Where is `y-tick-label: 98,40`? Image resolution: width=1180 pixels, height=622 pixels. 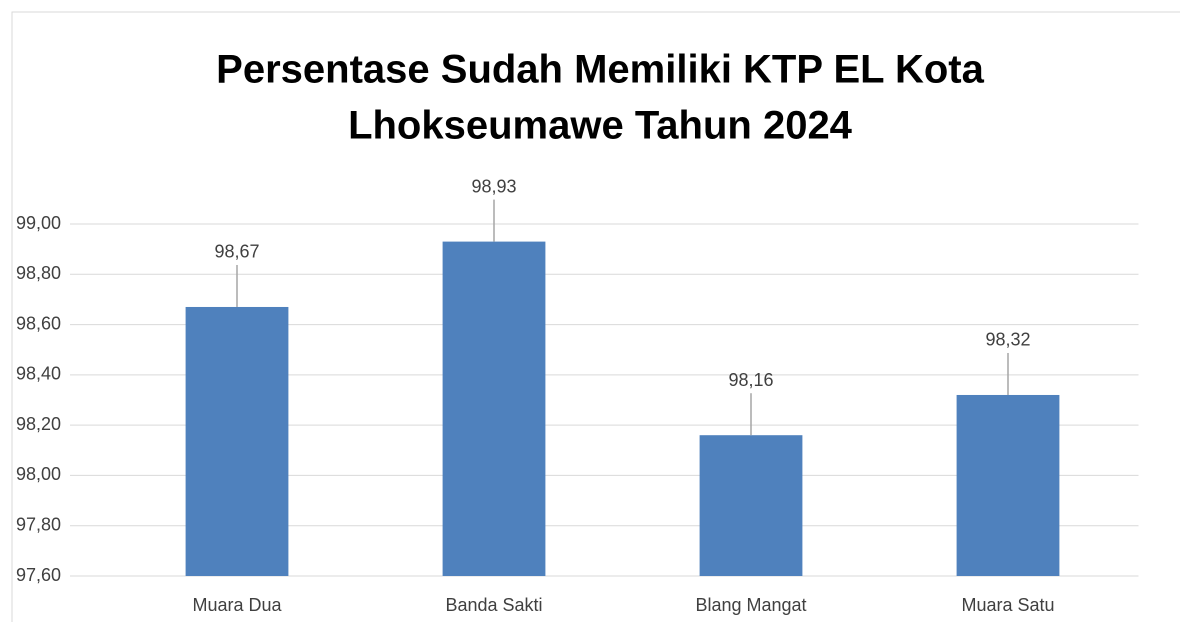 y-tick-label: 98,40 is located at coordinates (38, 374).